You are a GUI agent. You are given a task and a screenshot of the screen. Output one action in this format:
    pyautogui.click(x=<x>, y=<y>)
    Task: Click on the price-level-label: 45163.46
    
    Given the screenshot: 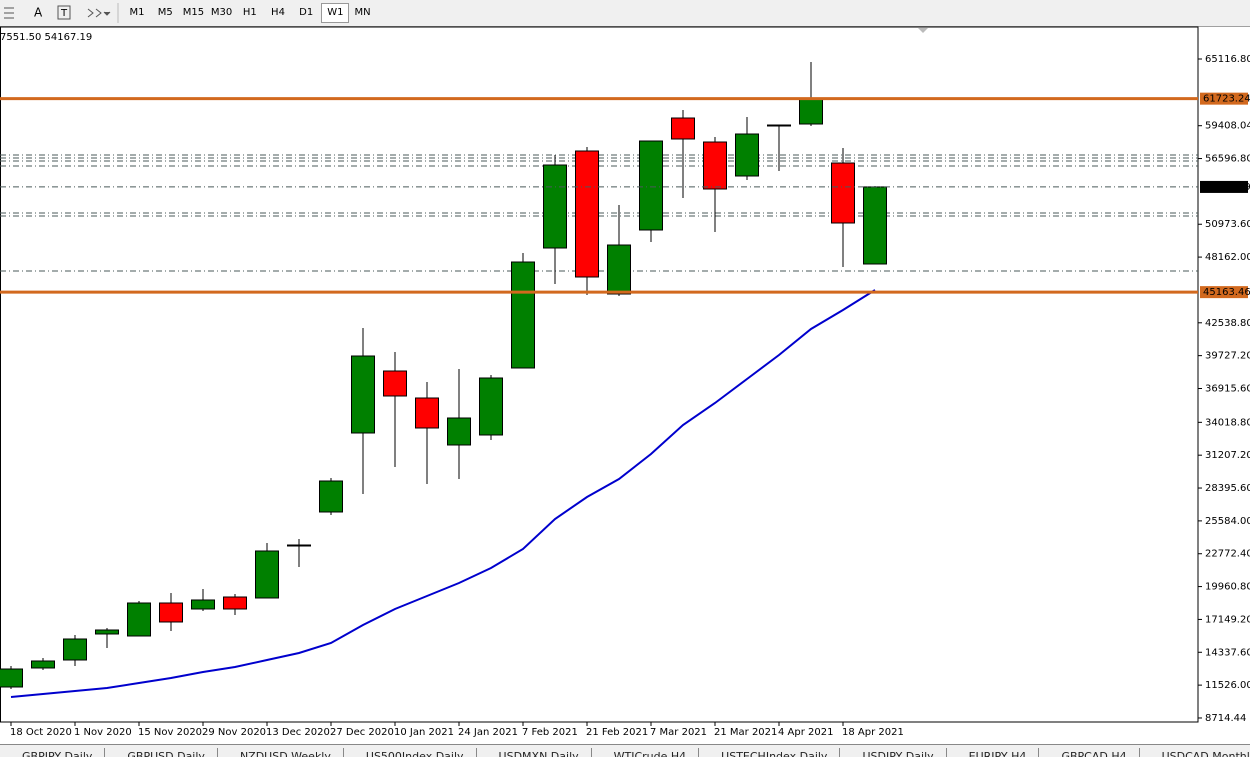 What is the action you would take?
    pyautogui.click(x=1226, y=292)
    